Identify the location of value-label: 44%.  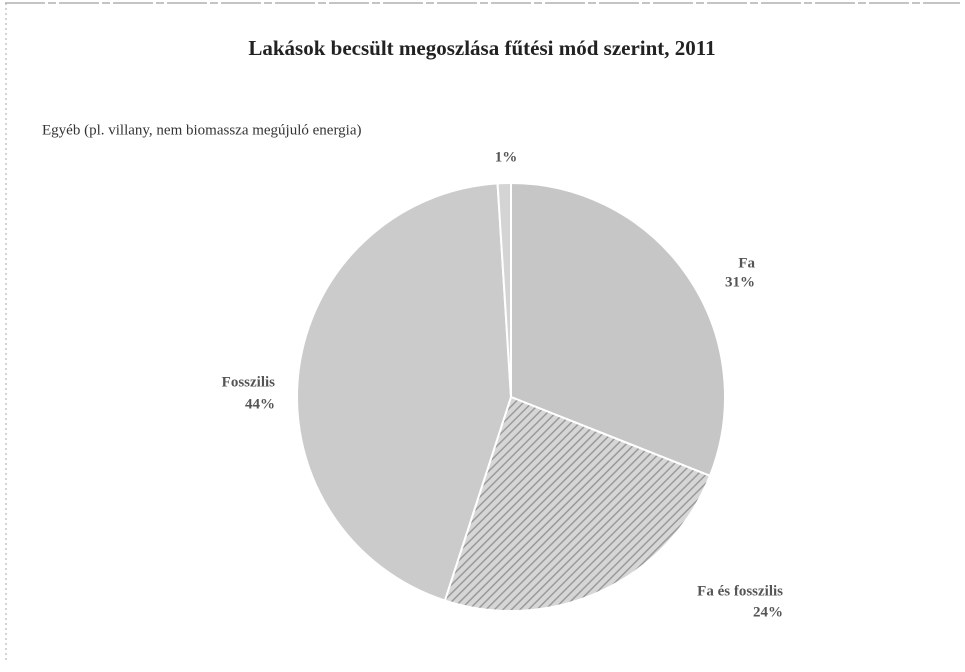
(260, 404).